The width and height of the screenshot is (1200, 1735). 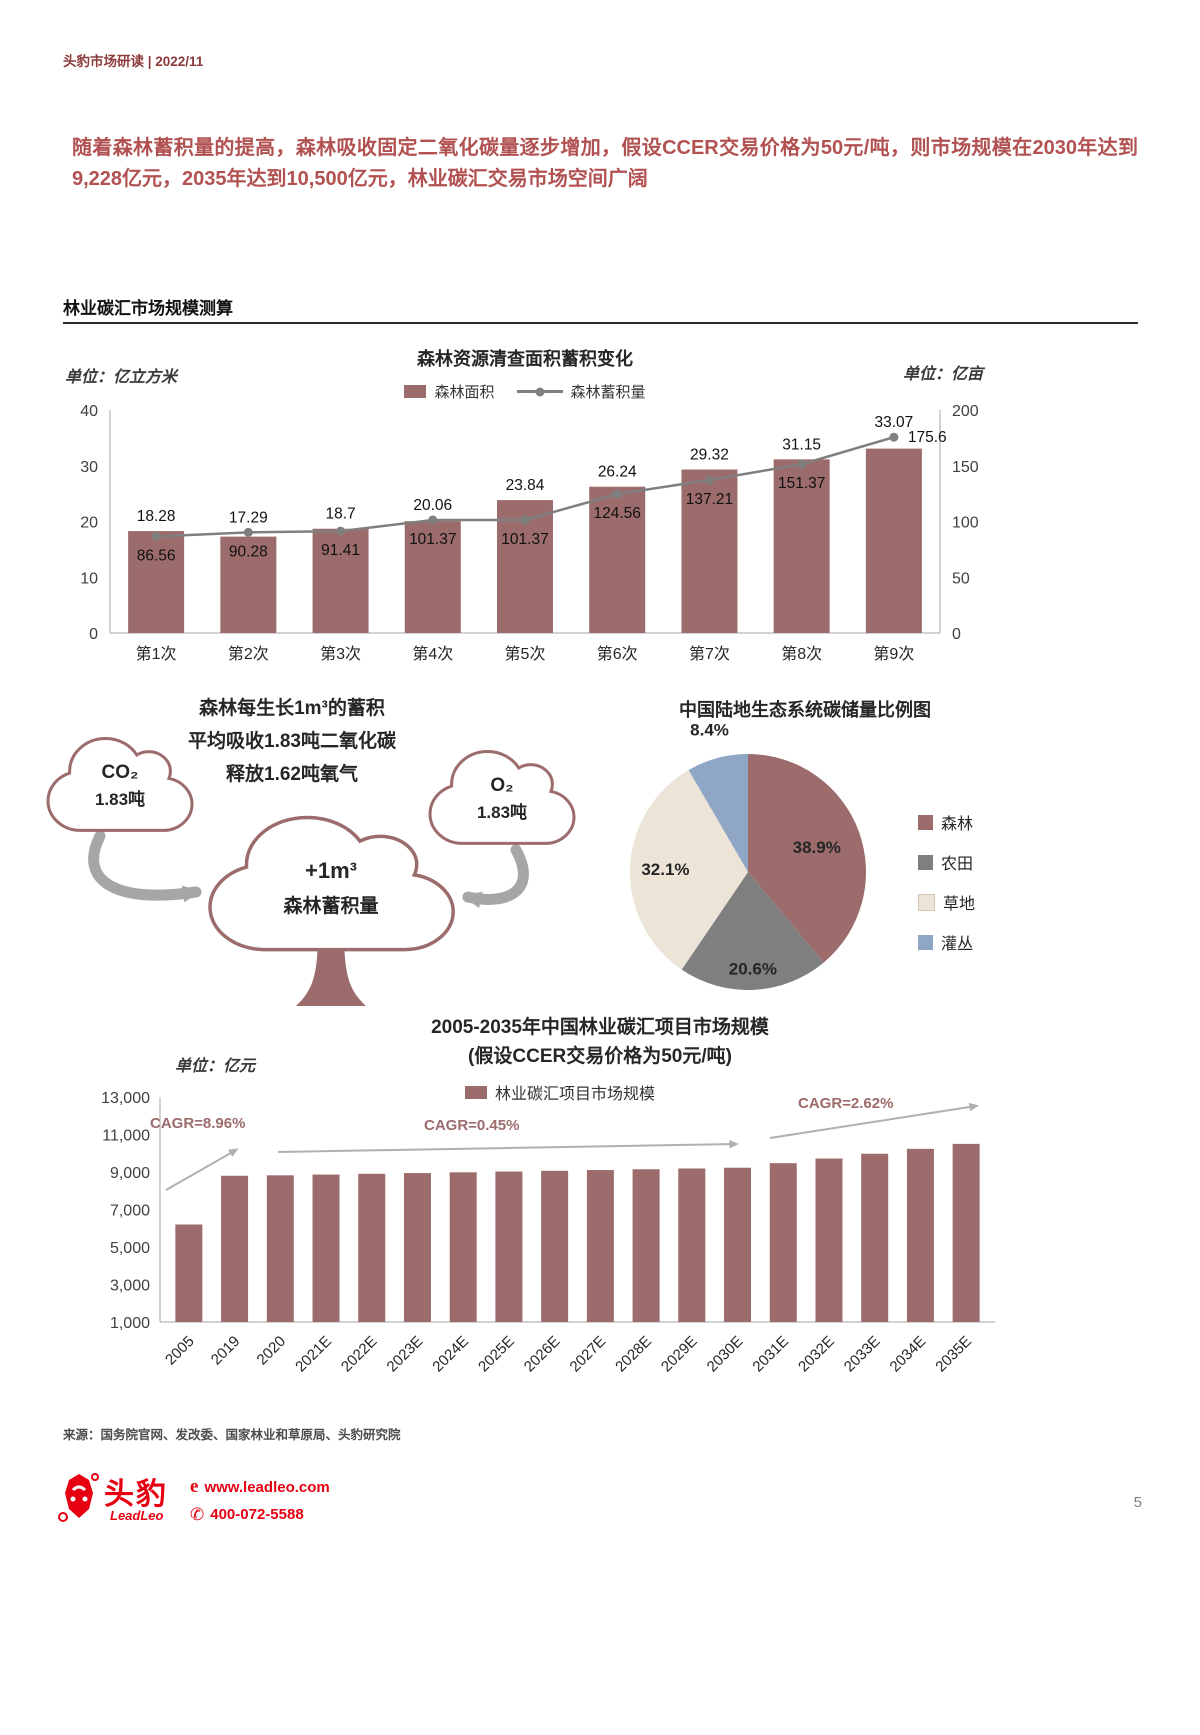 I want to click on x-category-label: 第3次, so click(x=340, y=654).